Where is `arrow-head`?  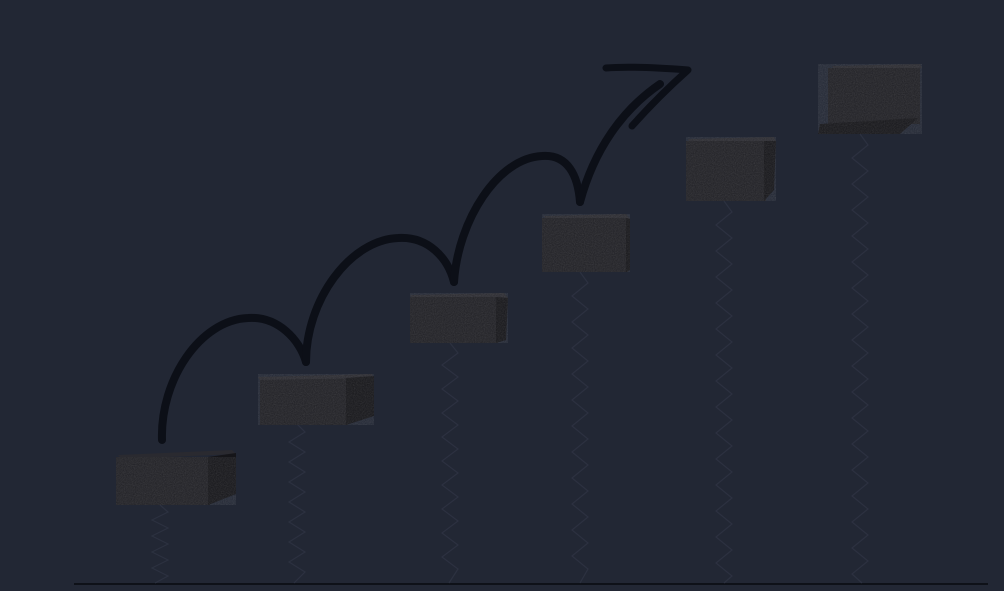 arrow-head is located at coordinates (647, 96).